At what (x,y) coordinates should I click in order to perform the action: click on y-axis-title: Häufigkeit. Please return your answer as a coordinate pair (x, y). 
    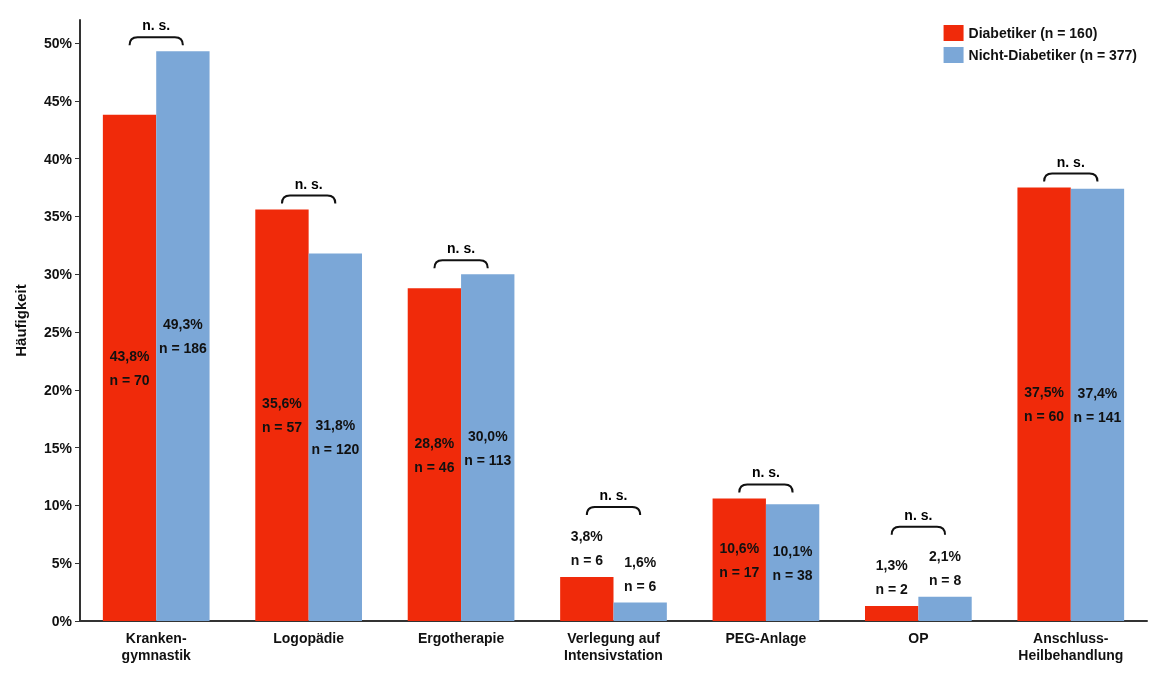
    Looking at the image, I should click on (20, 320).